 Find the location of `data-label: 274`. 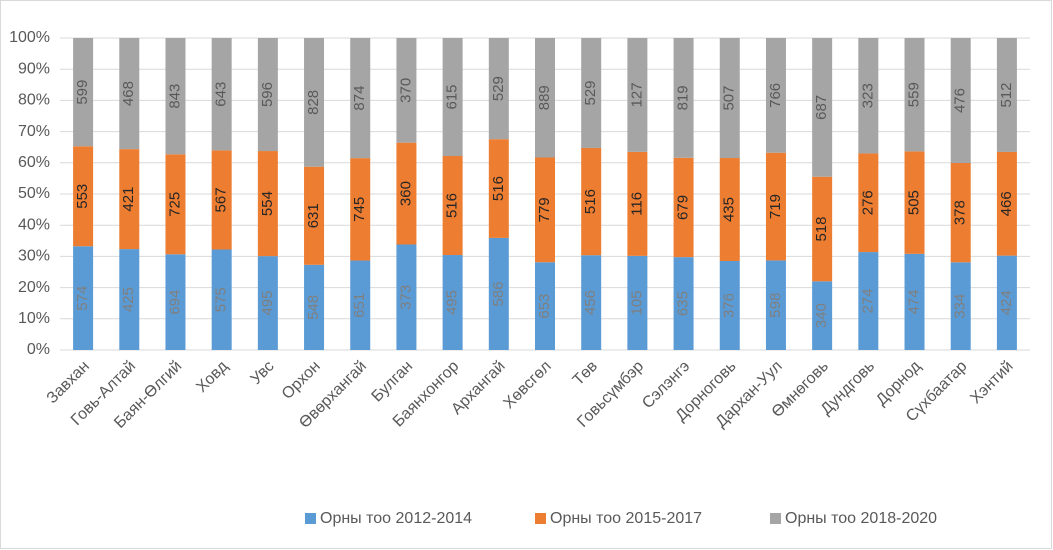

data-label: 274 is located at coordinates (867, 301).